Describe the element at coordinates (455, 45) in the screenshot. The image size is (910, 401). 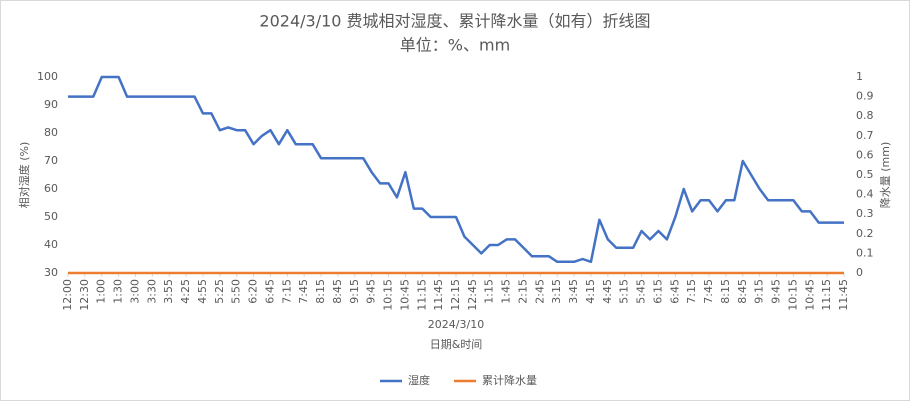
I see `chart-subtitle: 单位：%、mm` at that location.